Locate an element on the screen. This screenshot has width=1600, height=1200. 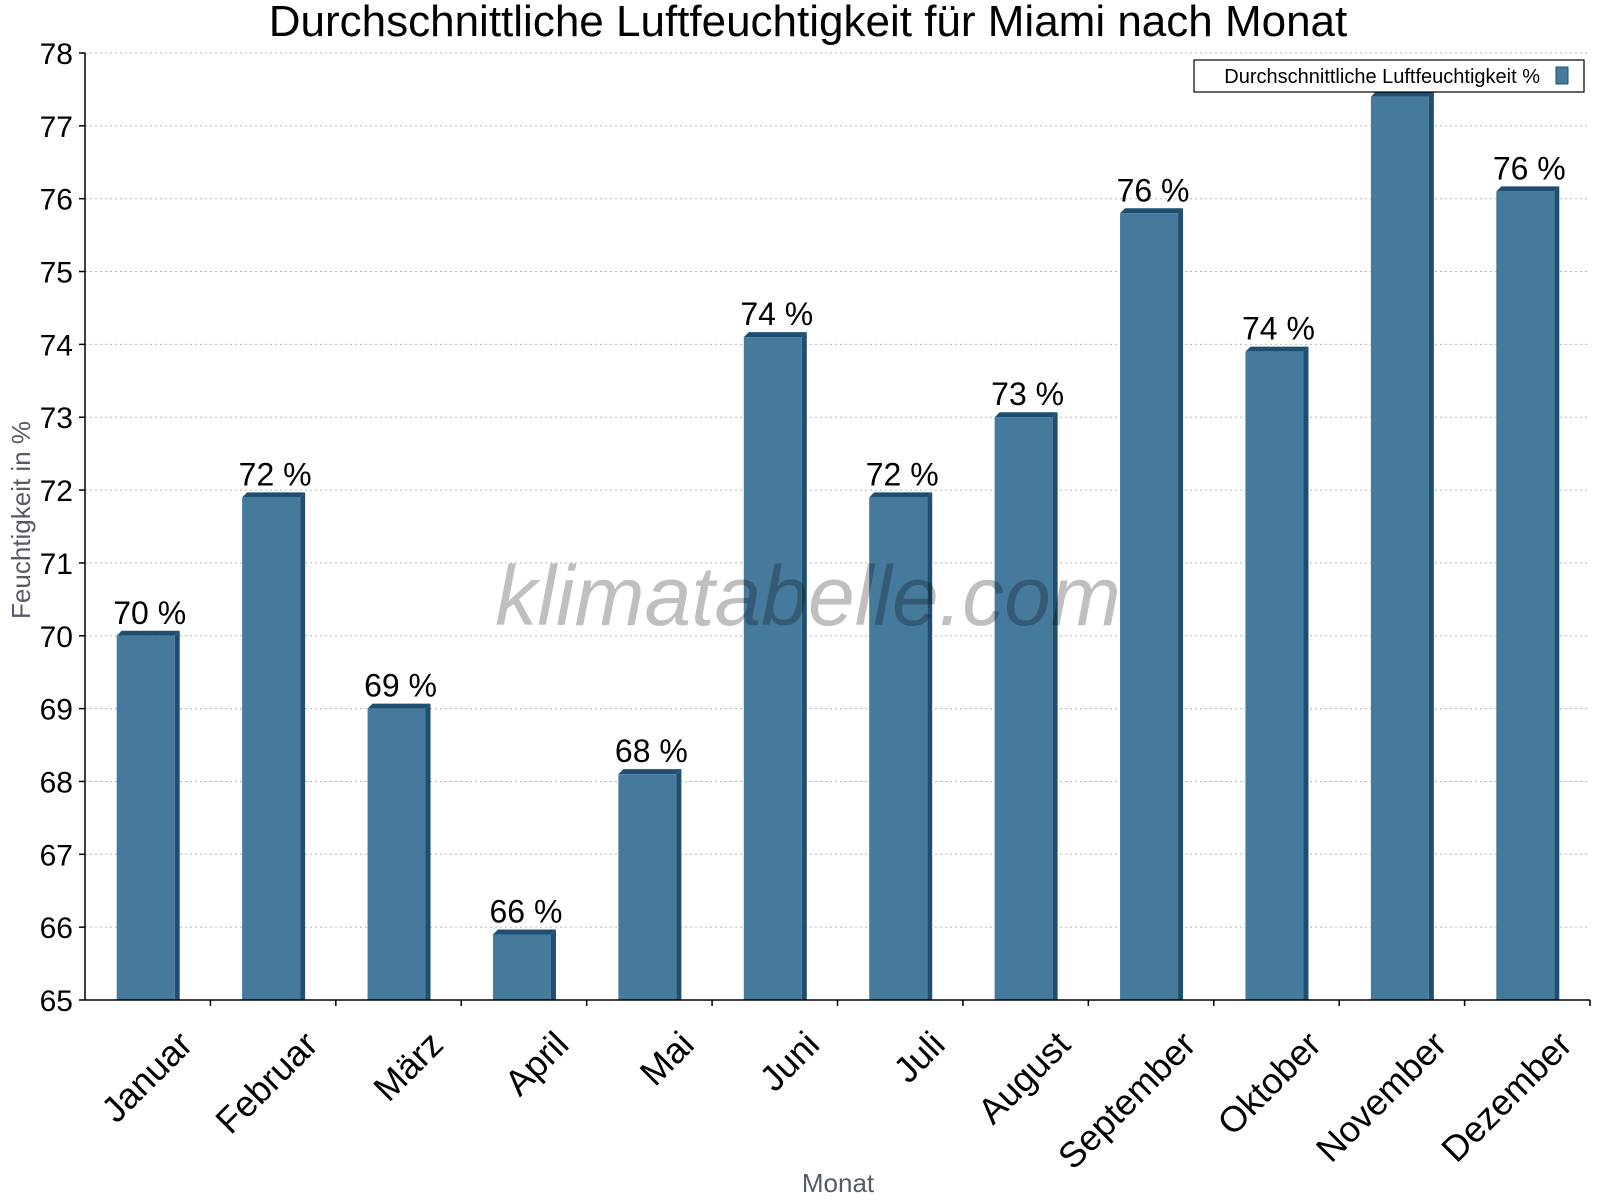
y-tick-label: 74 is located at coordinates (56, 345).